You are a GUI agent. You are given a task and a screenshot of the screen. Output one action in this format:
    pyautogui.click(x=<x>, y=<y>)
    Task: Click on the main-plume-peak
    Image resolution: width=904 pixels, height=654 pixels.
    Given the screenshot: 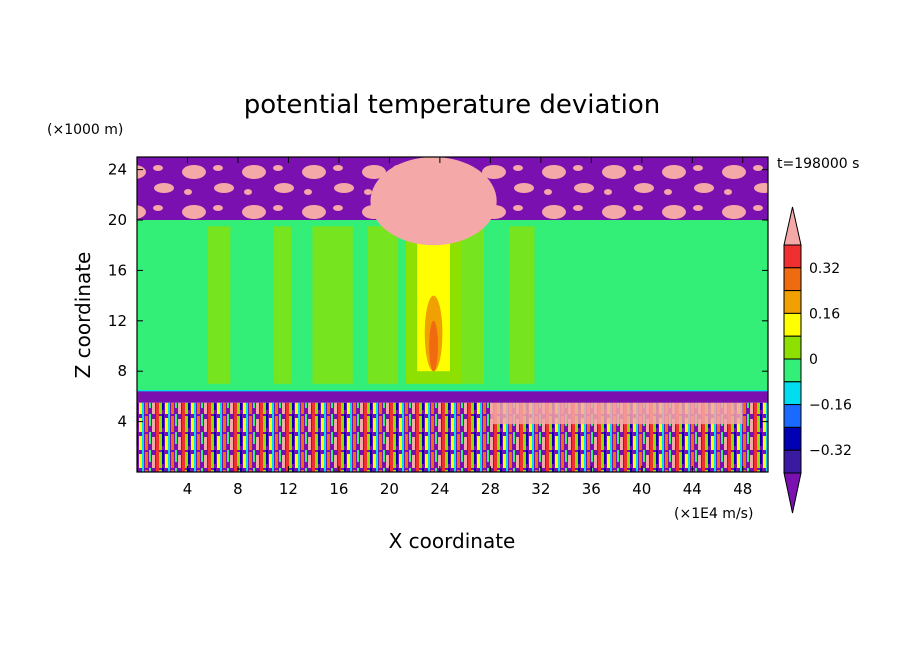 What is the action you would take?
    pyautogui.click(x=433, y=346)
    